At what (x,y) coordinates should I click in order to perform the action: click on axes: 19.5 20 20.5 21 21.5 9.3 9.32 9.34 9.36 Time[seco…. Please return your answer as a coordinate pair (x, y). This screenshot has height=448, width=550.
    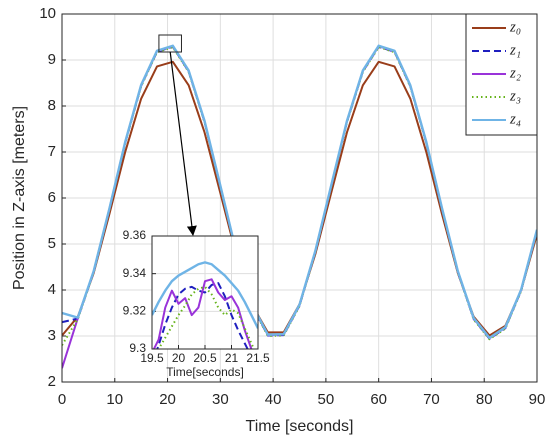
    Looking at the image, I should click on (196, 303).